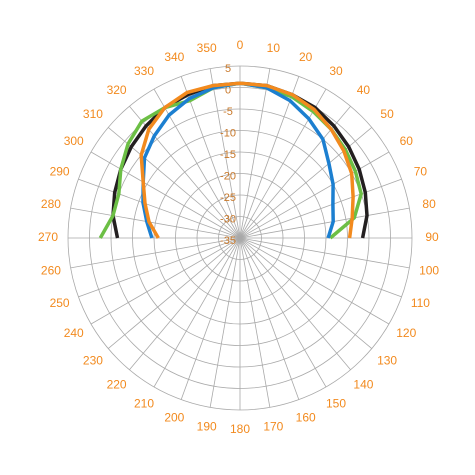 The image size is (475, 475). What do you see at coordinates (51, 204) in the screenshot?
I see `angle-label: 280` at bounding box center [51, 204].